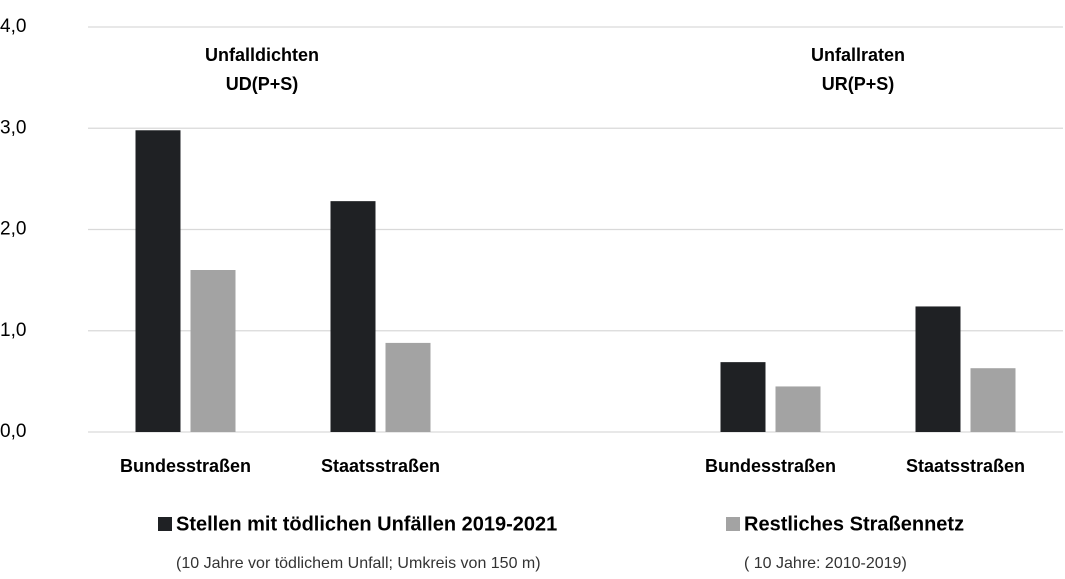  What do you see at coordinates (858, 55) in the screenshot?
I see `annotation: Unfallraten` at bounding box center [858, 55].